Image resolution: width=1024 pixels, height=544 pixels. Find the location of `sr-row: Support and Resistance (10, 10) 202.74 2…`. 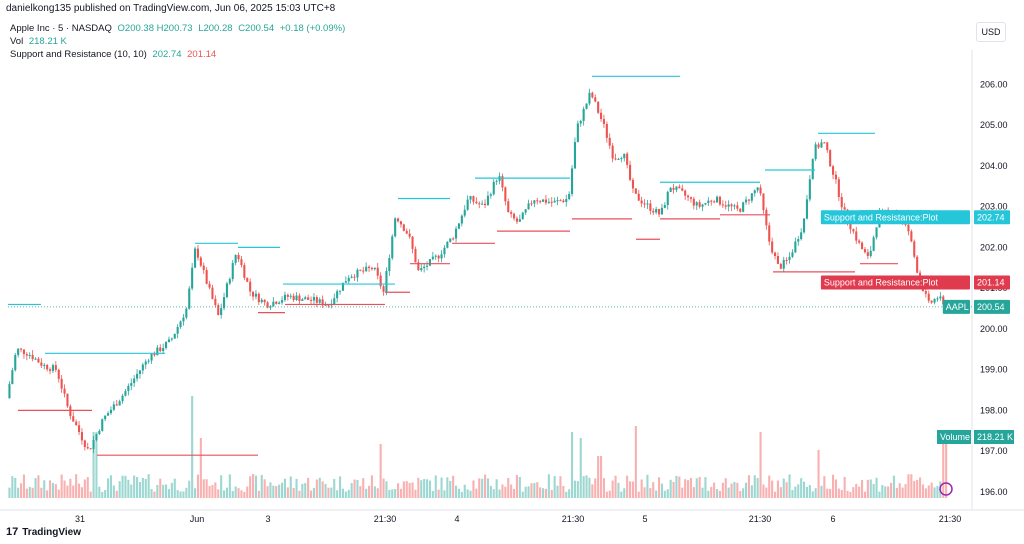

sr-row: Support and Resistance (10, 10) 202.74 2… is located at coordinates (177, 54).